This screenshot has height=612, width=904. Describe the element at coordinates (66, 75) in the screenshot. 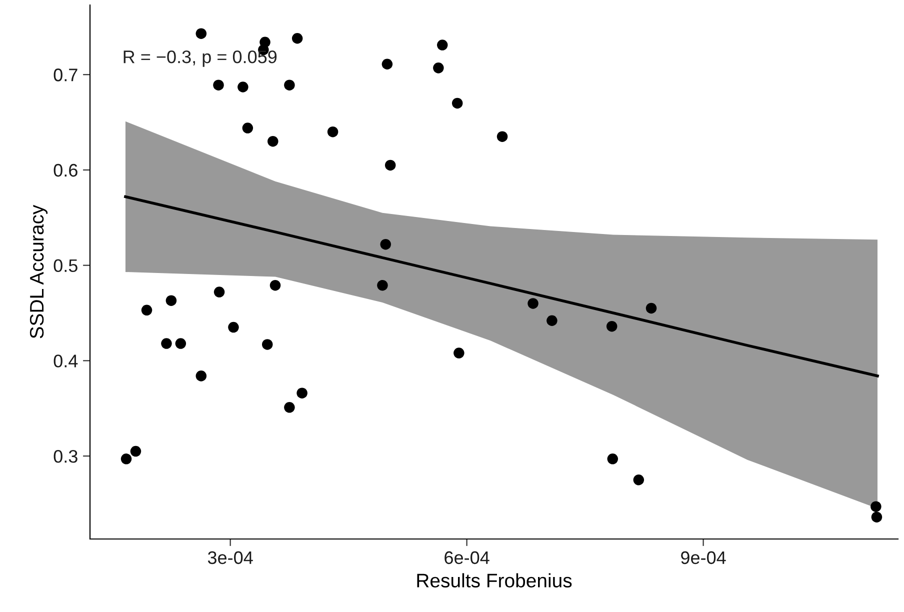

I see `y-tick-label: 0.7` at that location.